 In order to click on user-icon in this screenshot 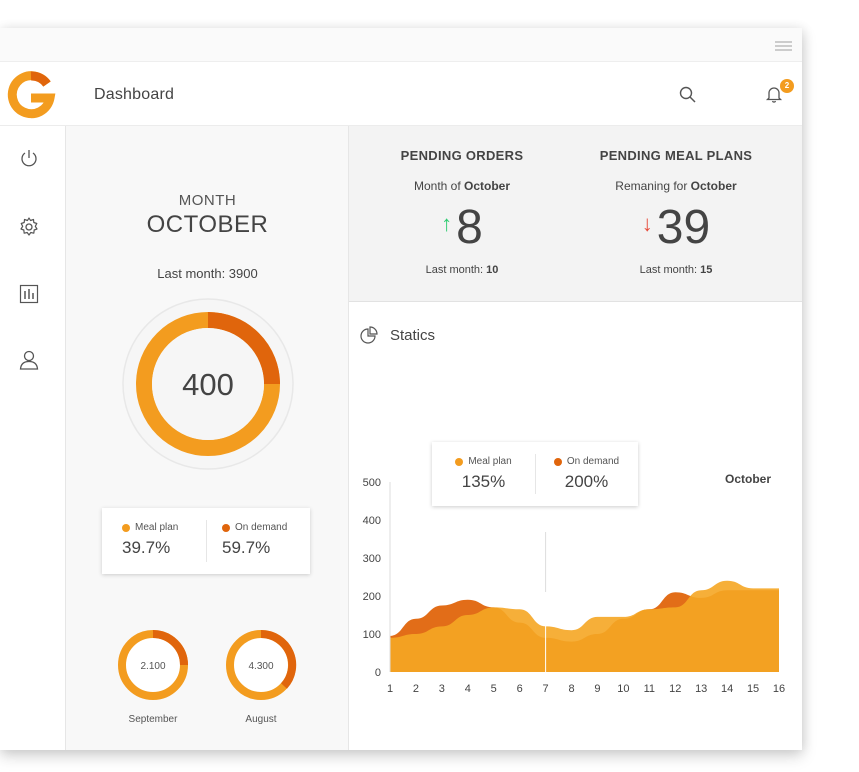, I will do `click(29, 360)`.